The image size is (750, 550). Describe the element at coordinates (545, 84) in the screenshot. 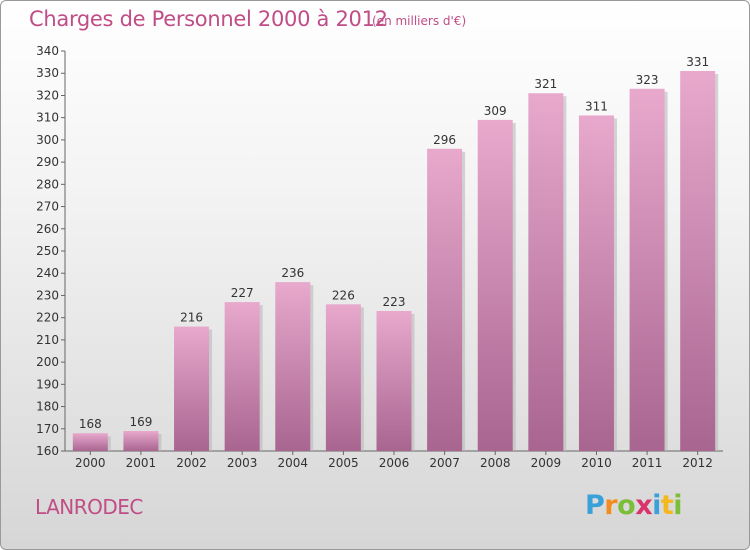

I see `data-label-2009: 321` at that location.